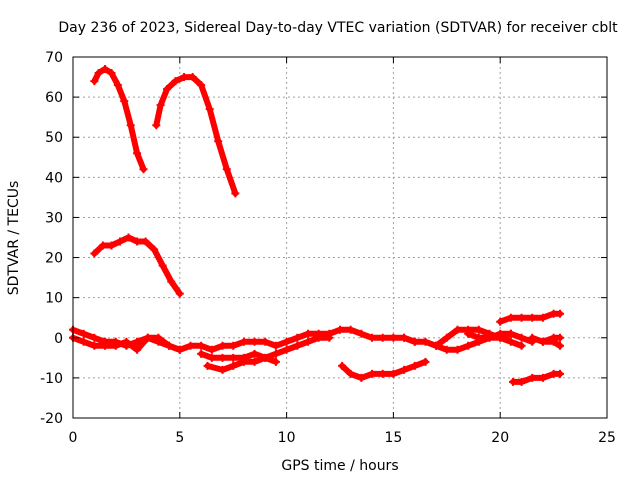  What do you see at coordinates (54, 98) in the screenshot?
I see `y-tick-label: 60` at bounding box center [54, 98].